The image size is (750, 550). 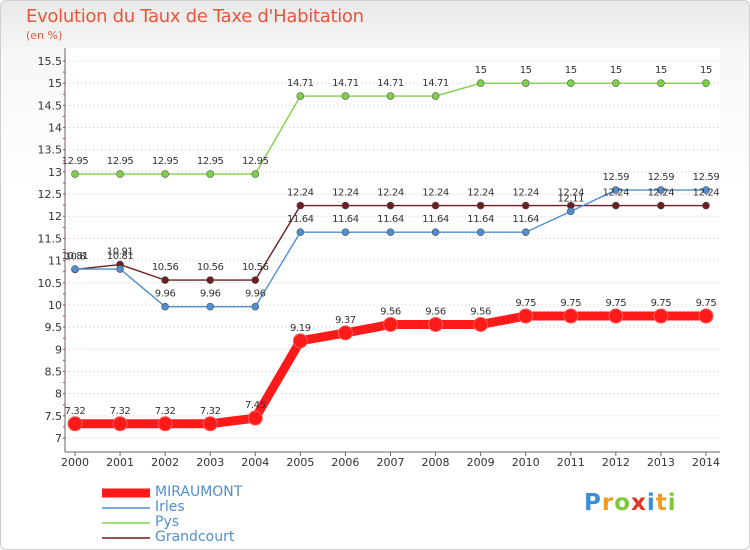 I want to click on x-tick-label: 2007, so click(x=390, y=462).